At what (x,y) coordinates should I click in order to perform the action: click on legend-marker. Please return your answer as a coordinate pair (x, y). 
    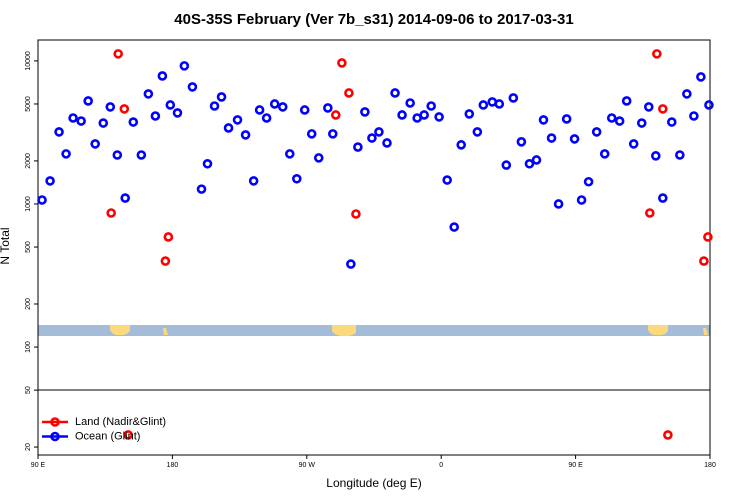
    Looking at the image, I should click on (55, 422).